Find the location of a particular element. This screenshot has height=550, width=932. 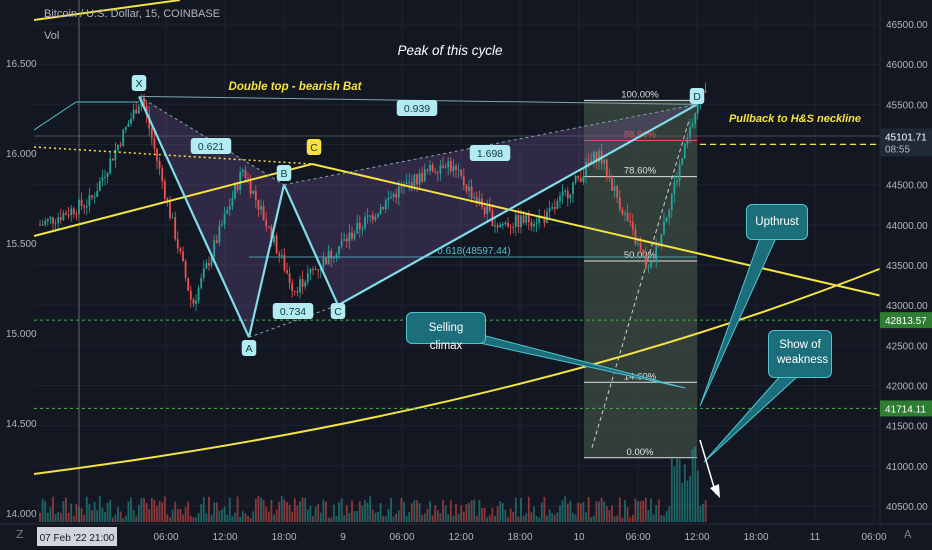

right-axis-tick: 44000.00 is located at coordinates (907, 226).